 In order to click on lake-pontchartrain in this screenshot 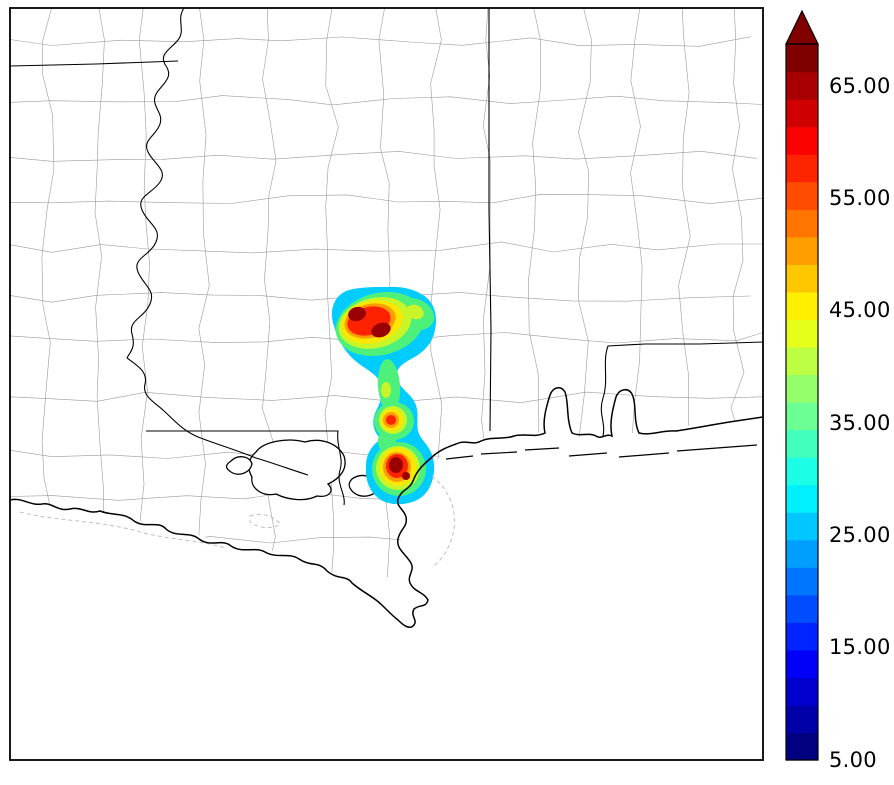, I will do `click(297, 470)`.